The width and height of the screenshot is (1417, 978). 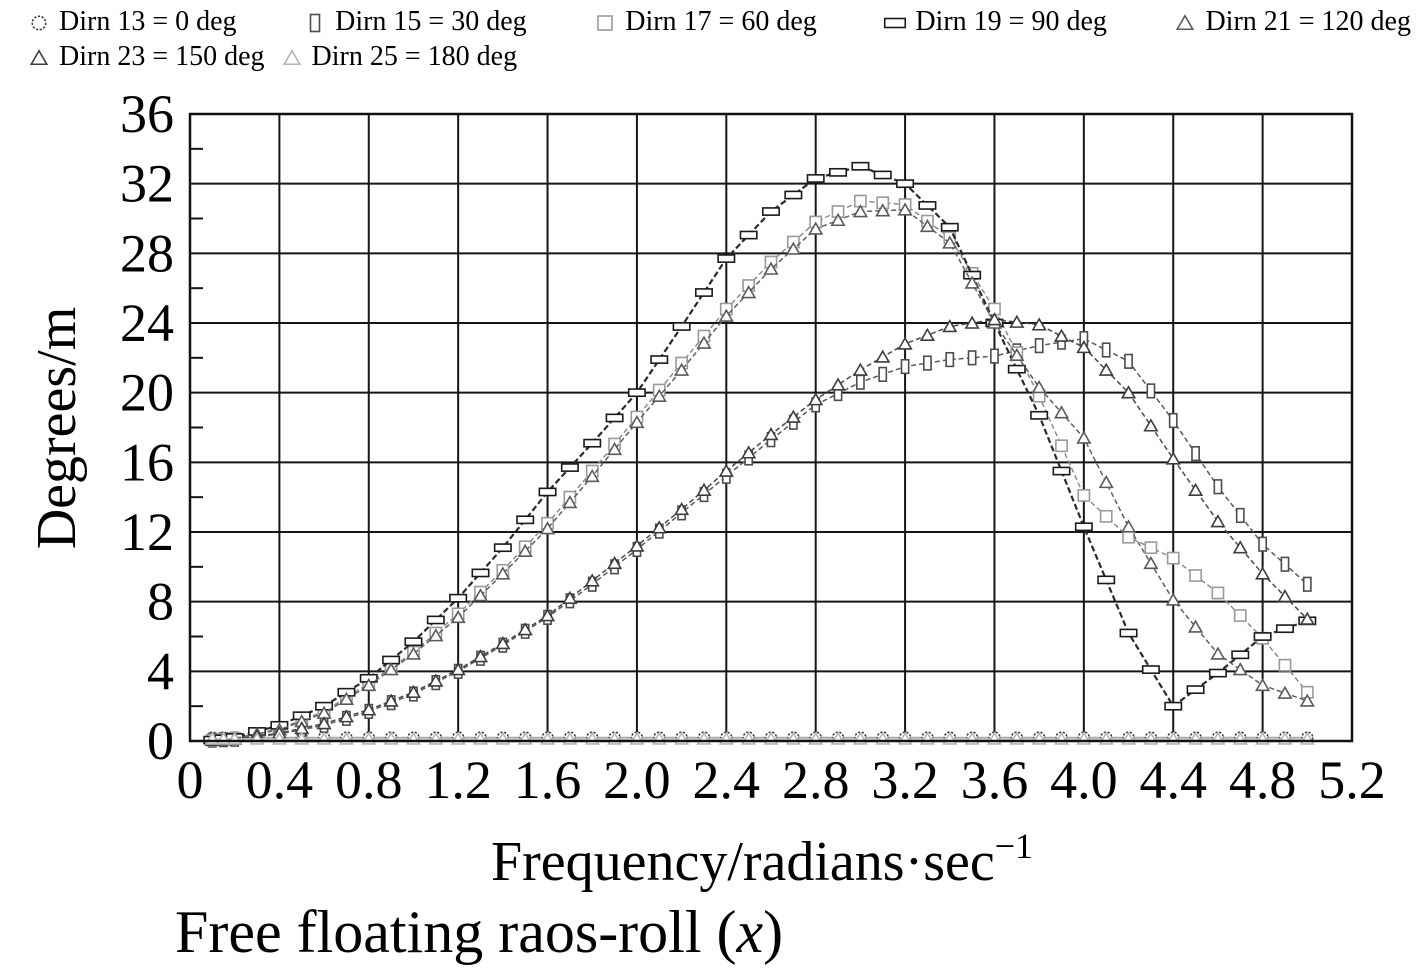 I want to click on circle-legend-icon, so click(x=39, y=22).